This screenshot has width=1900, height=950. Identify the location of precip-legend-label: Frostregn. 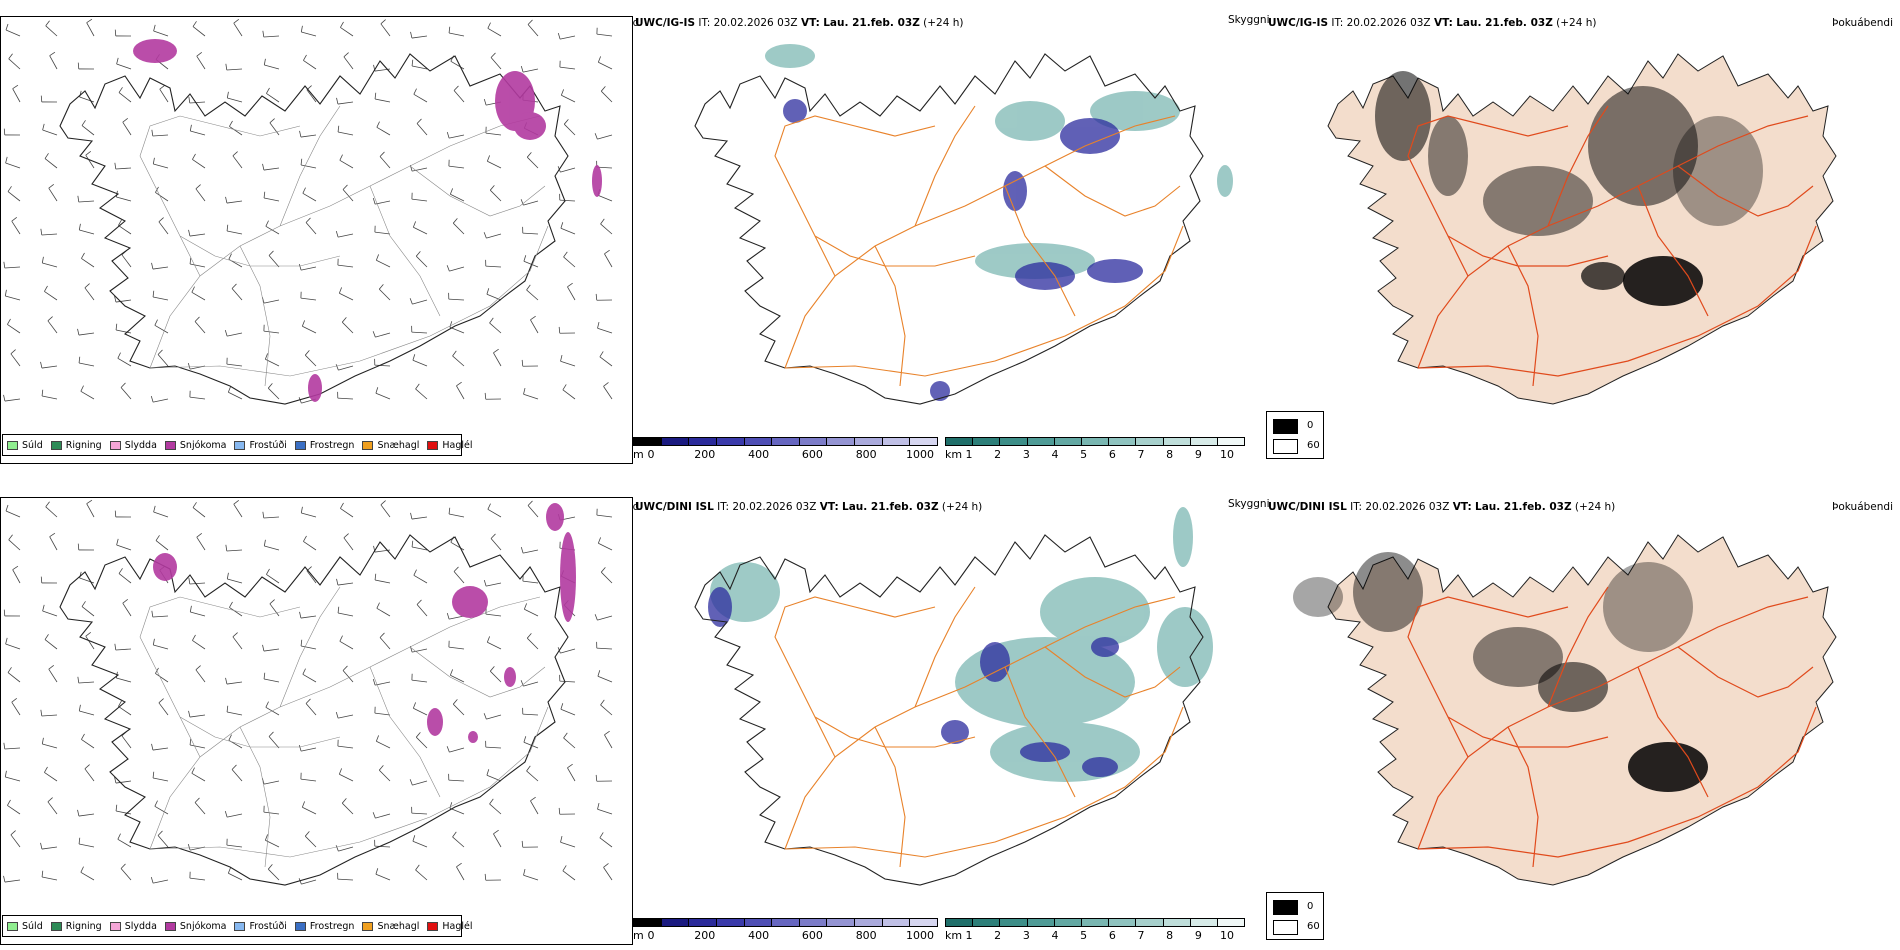
(332, 445).